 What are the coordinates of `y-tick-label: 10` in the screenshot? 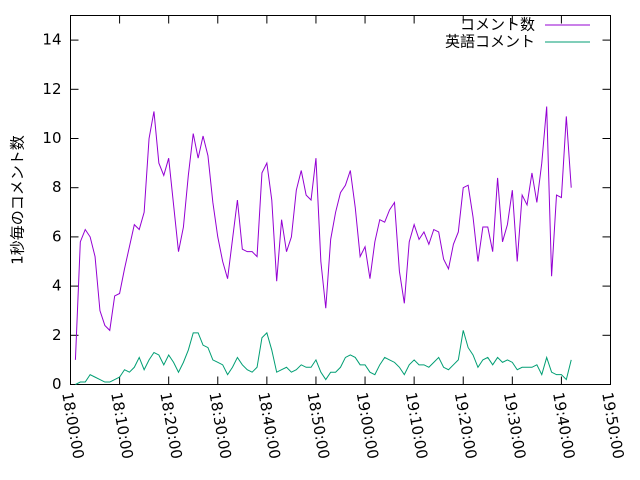 It's located at (51, 138).